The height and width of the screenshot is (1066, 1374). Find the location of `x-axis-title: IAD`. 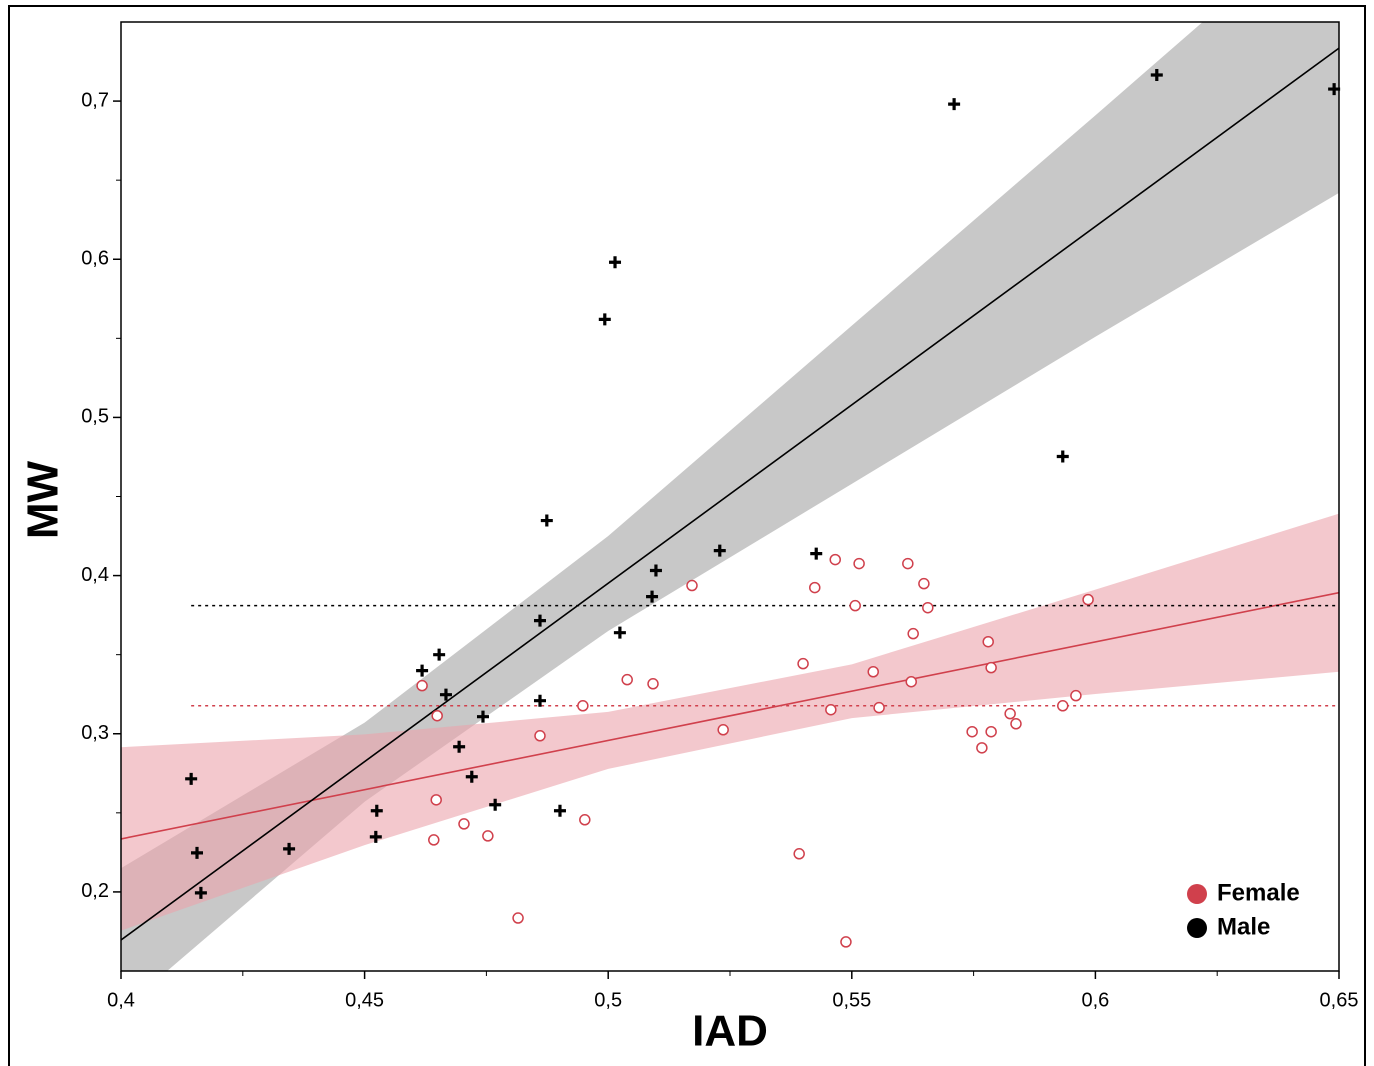

x-axis-title: IAD is located at coordinates (730, 1031).